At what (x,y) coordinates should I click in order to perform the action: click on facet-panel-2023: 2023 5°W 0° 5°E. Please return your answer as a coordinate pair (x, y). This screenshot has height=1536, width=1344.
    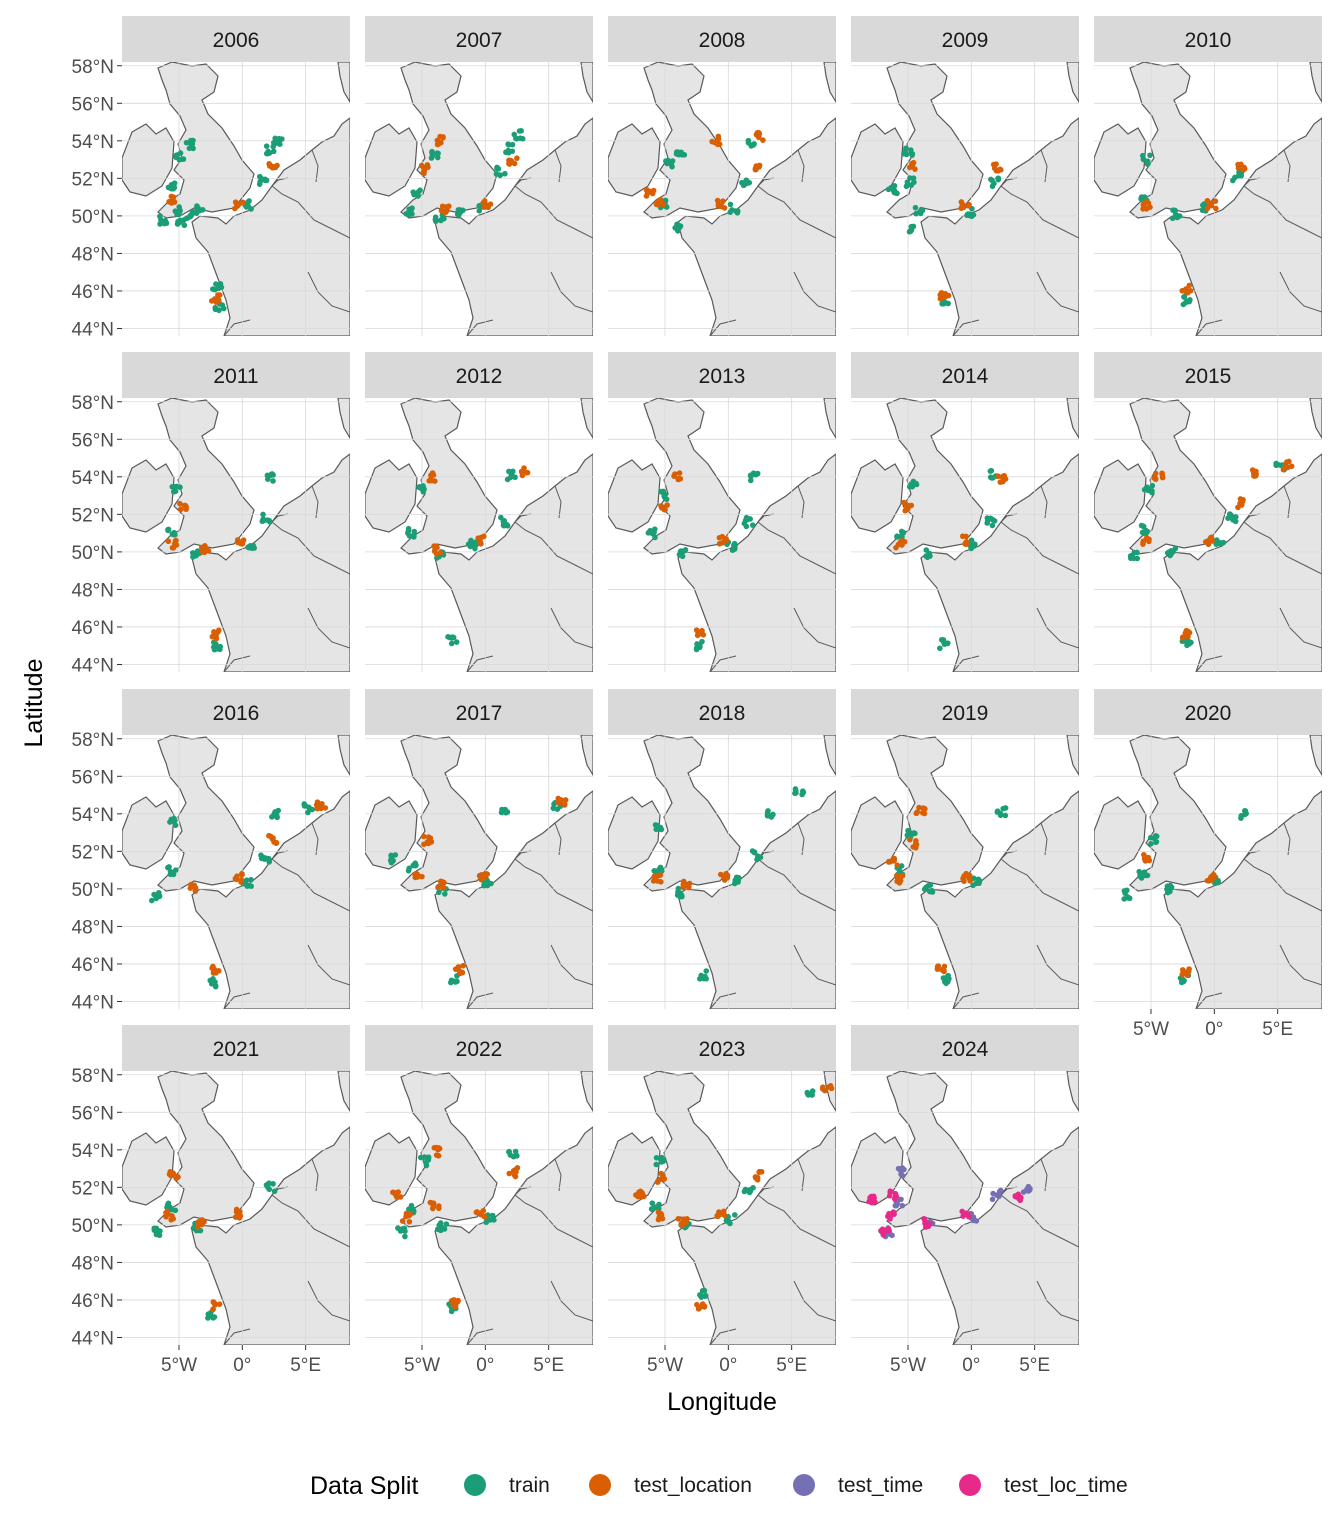
    Looking at the image, I should click on (722, 1200).